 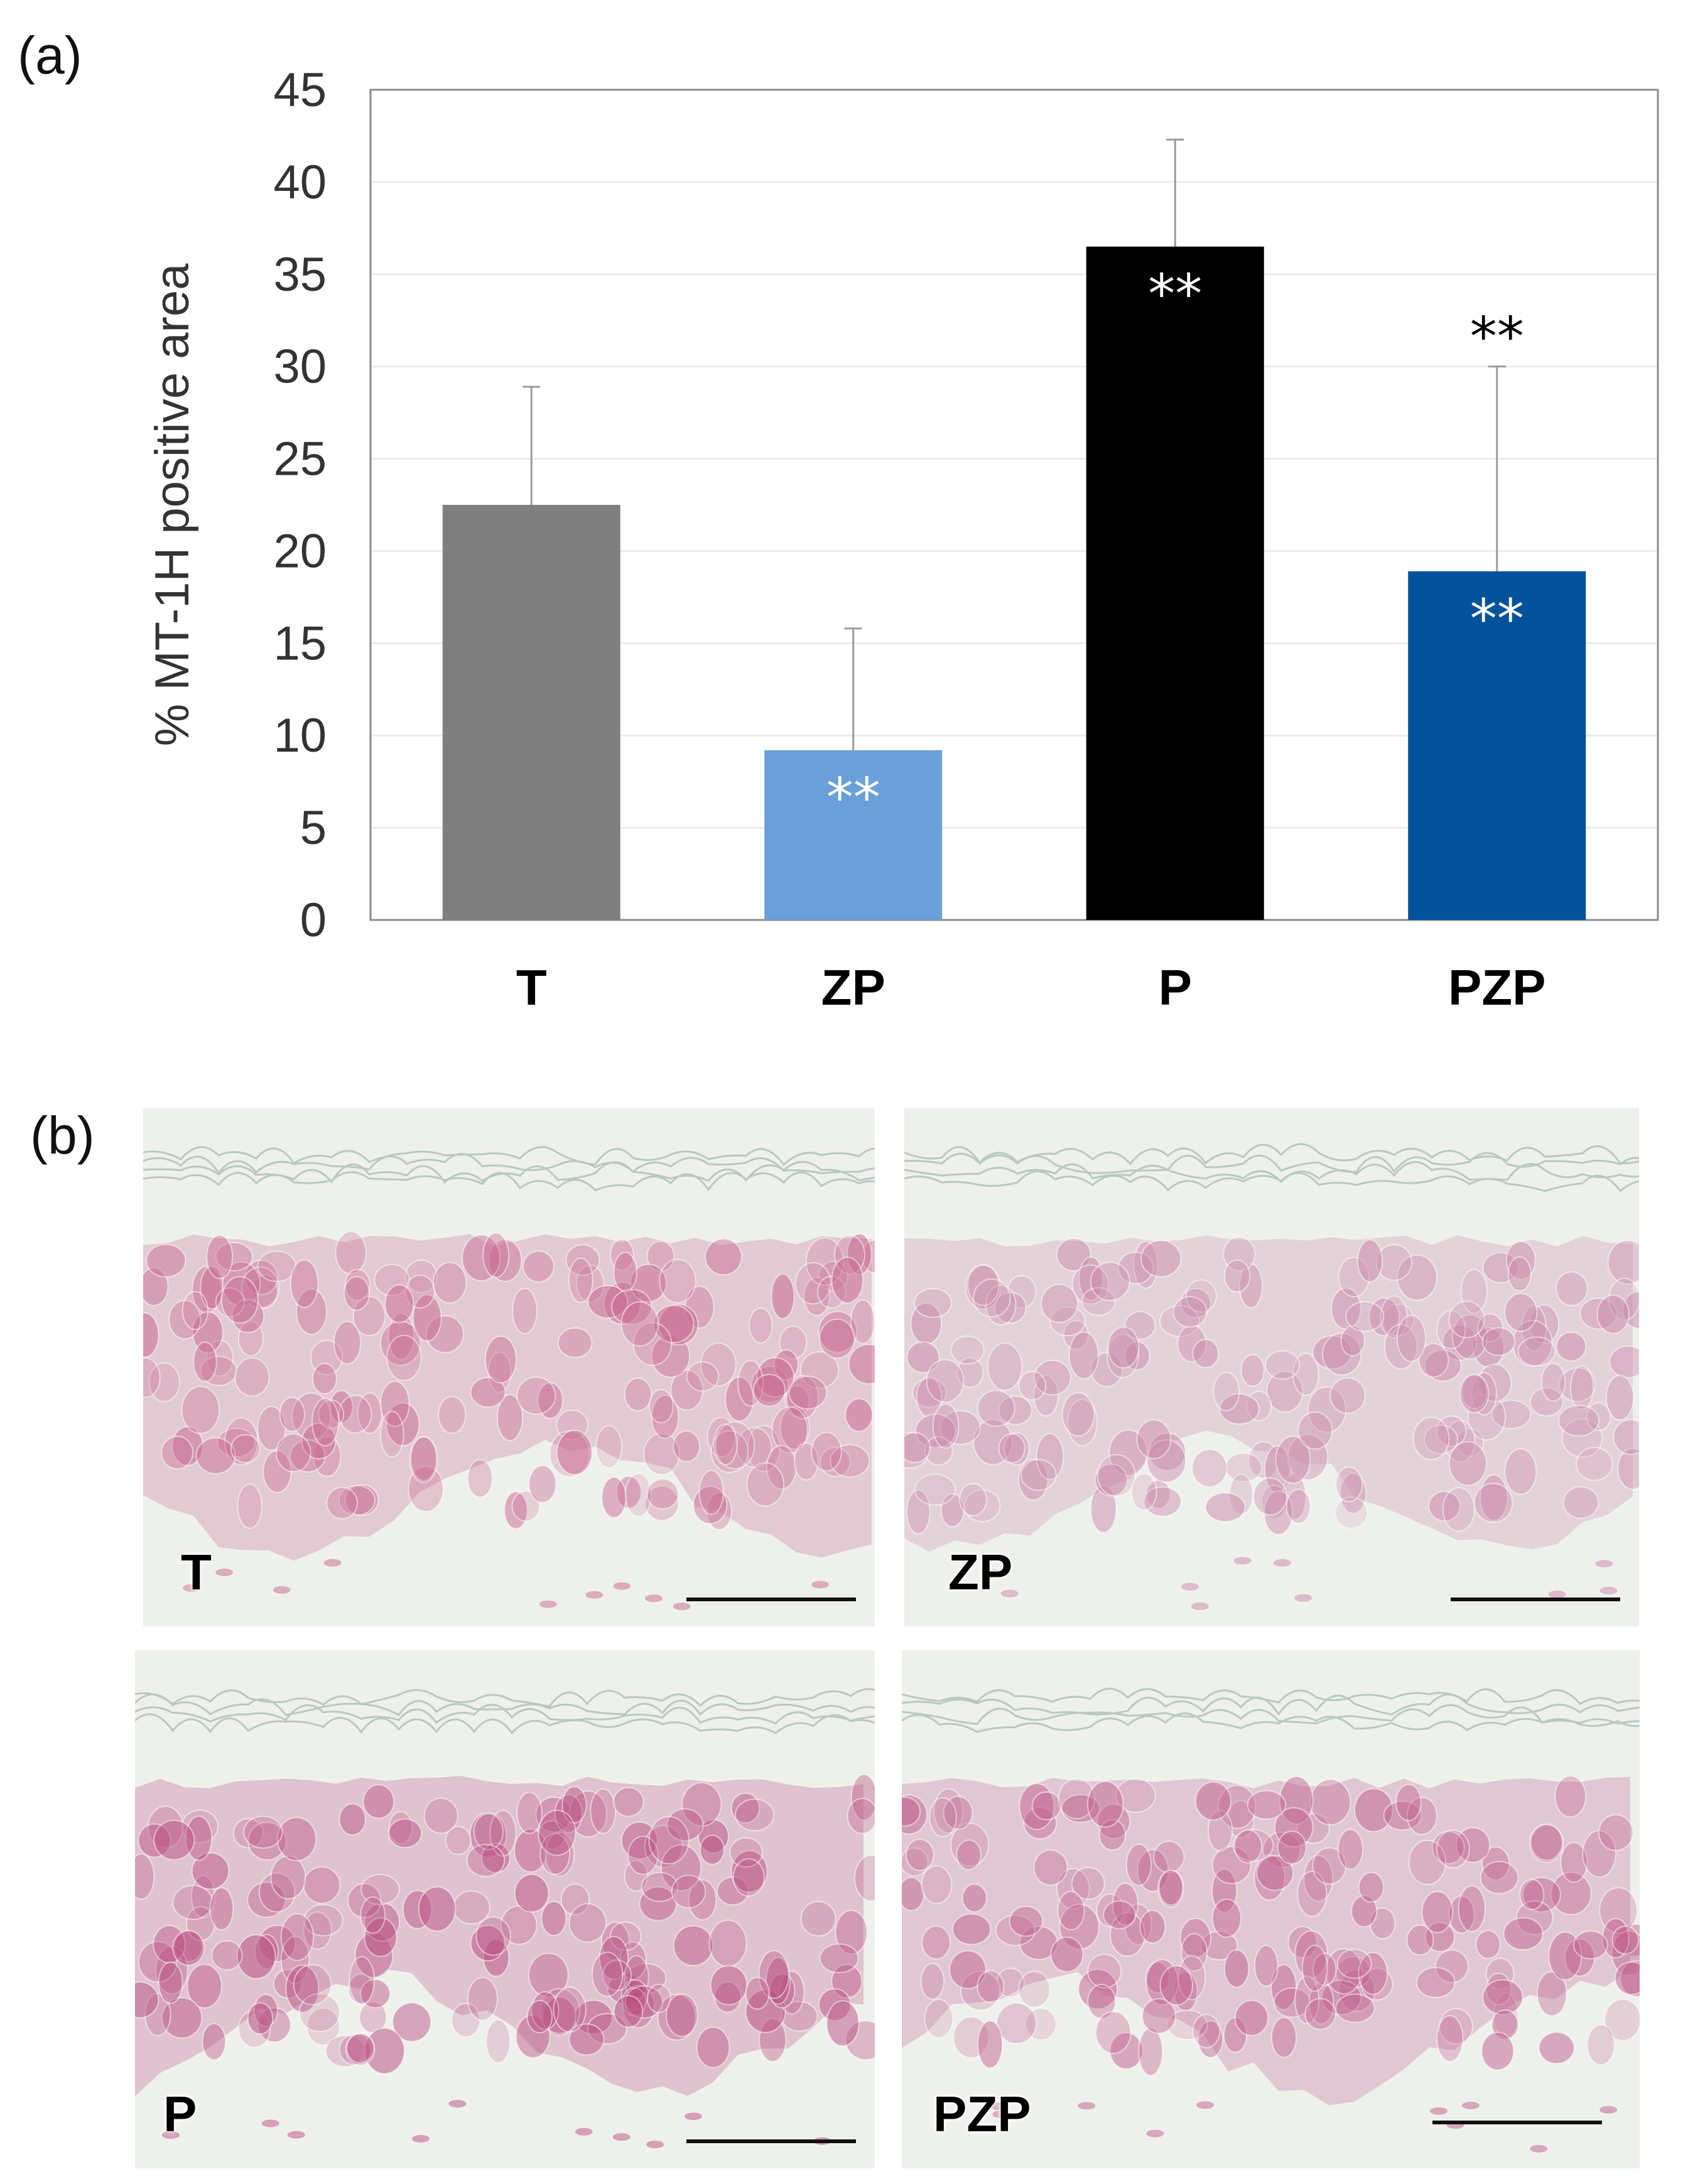 I want to click on y-tick-label: 25, so click(x=300, y=459).